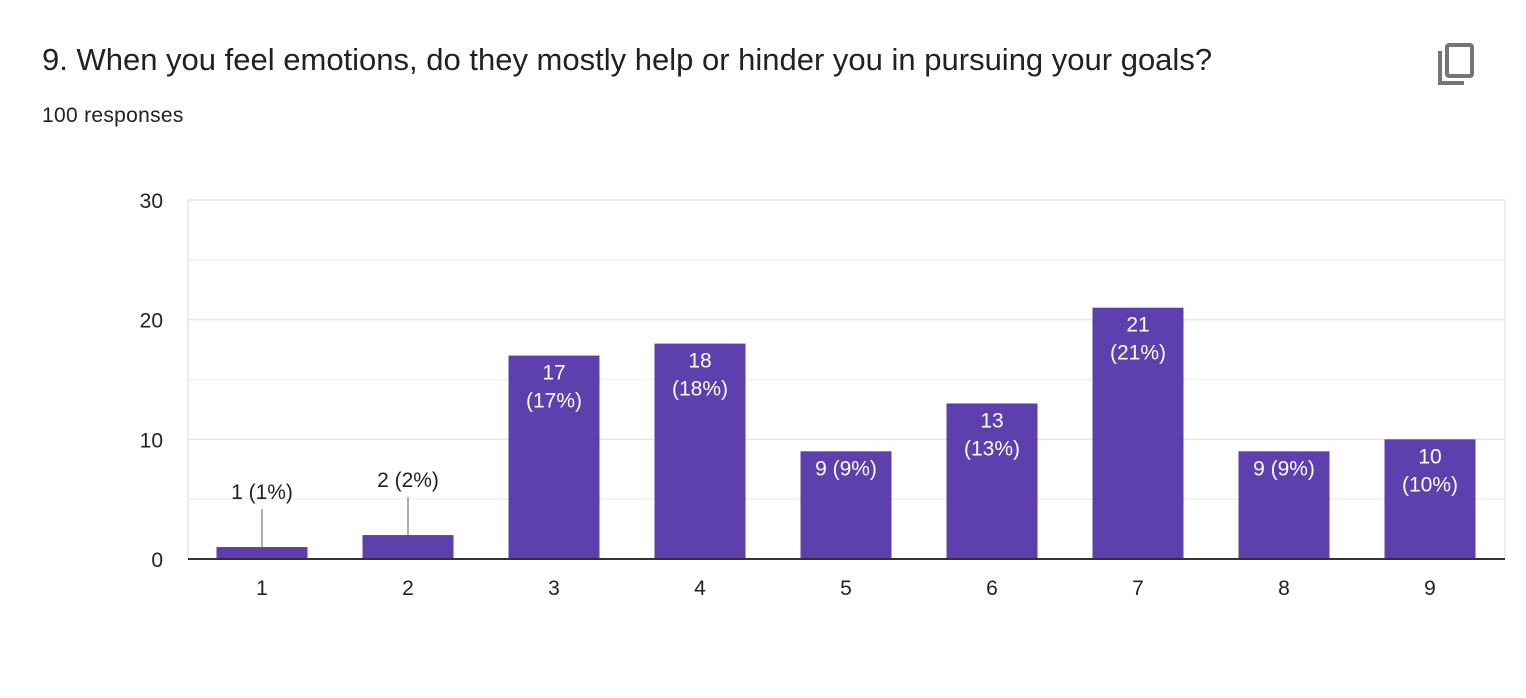 This screenshot has height=698, width=1526. I want to click on x-tick-label: 7, so click(1138, 588).